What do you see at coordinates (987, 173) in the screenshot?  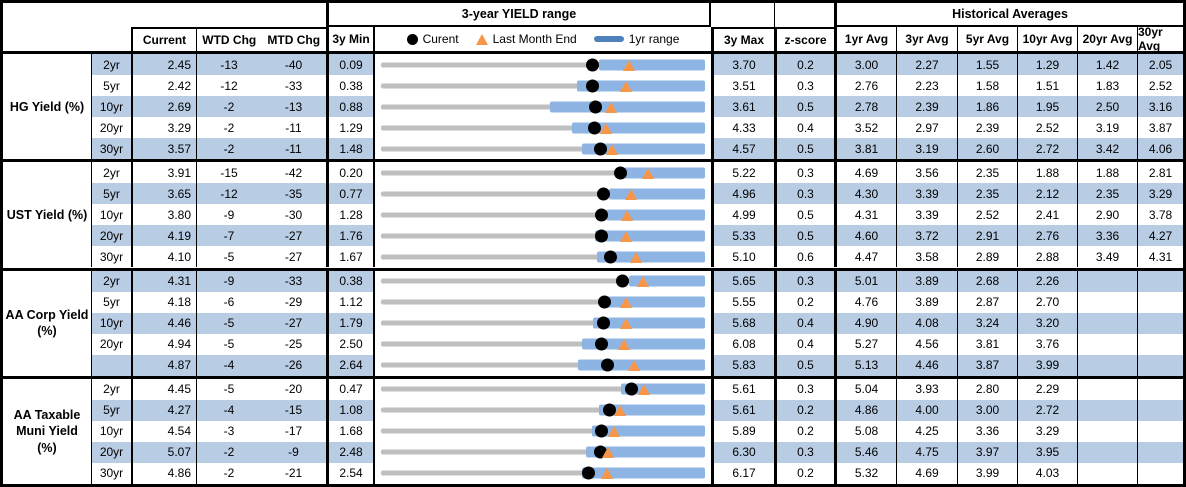 I see `cell-avg-2: 2.35` at bounding box center [987, 173].